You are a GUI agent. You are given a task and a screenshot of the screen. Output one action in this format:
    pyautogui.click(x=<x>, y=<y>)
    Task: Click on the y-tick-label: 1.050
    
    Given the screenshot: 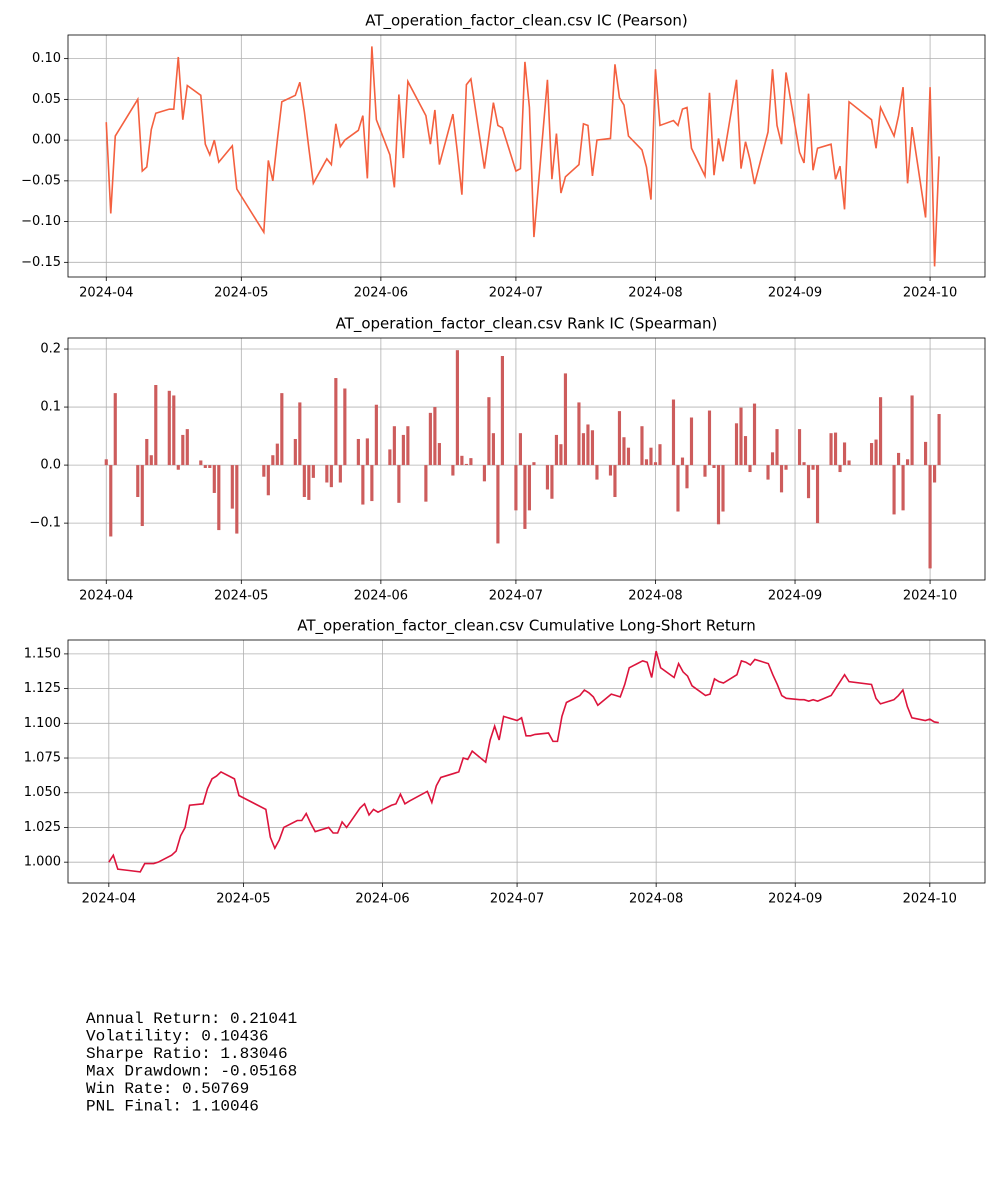 What is the action you would take?
    pyautogui.click(x=42, y=792)
    